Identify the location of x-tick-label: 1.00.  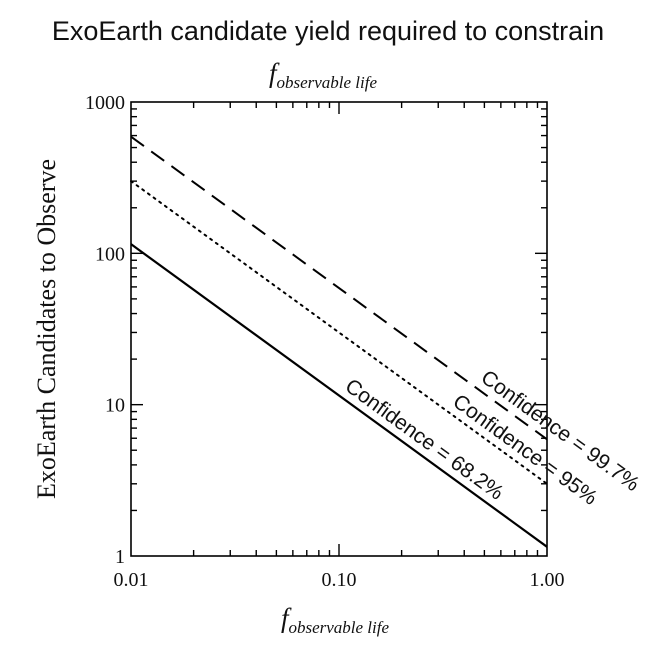
(547, 580).